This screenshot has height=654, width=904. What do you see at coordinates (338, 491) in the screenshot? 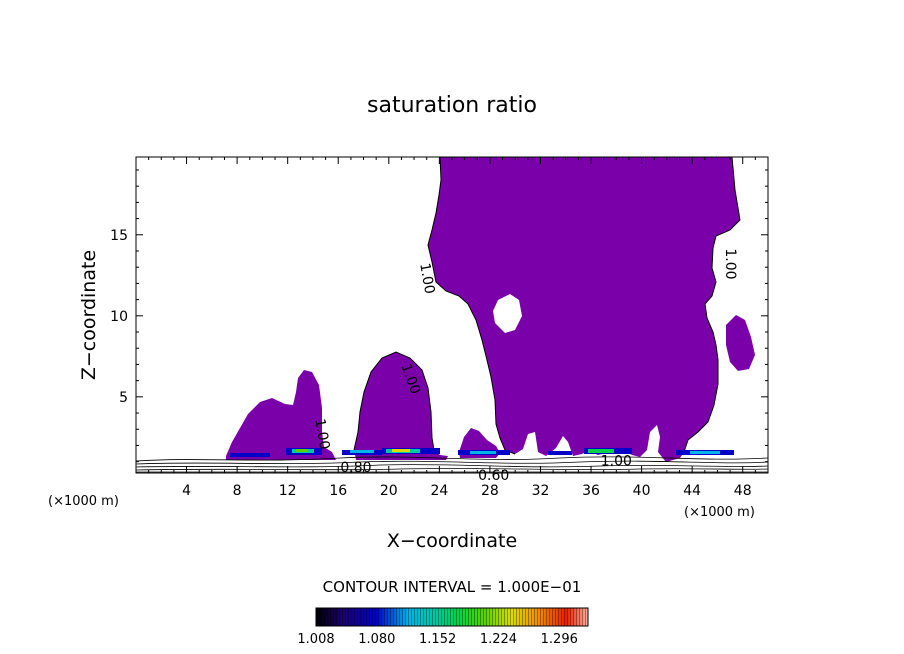
I see `x-tick-label: 16` at bounding box center [338, 491].